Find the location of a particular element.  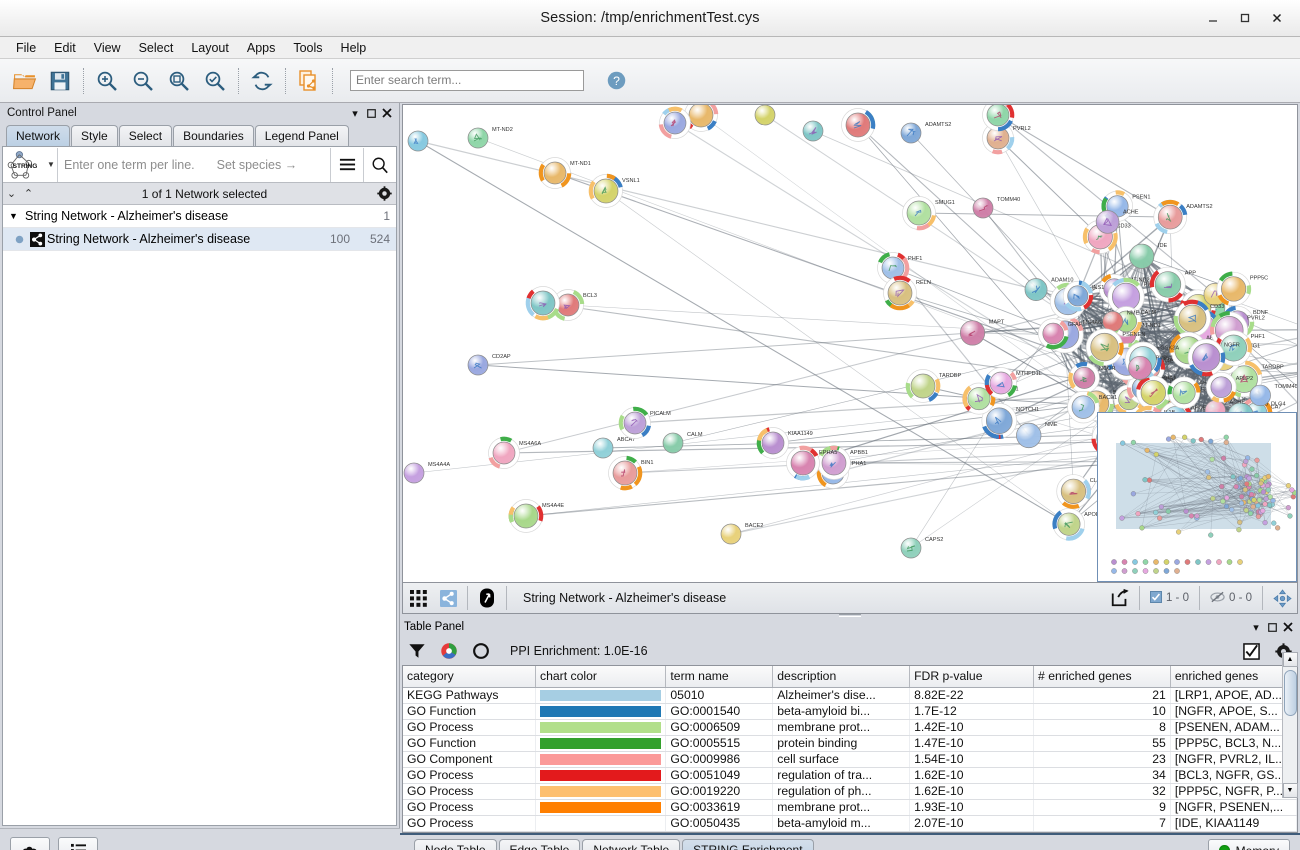

network-node: BCL3 is located at coordinates (575, 305).